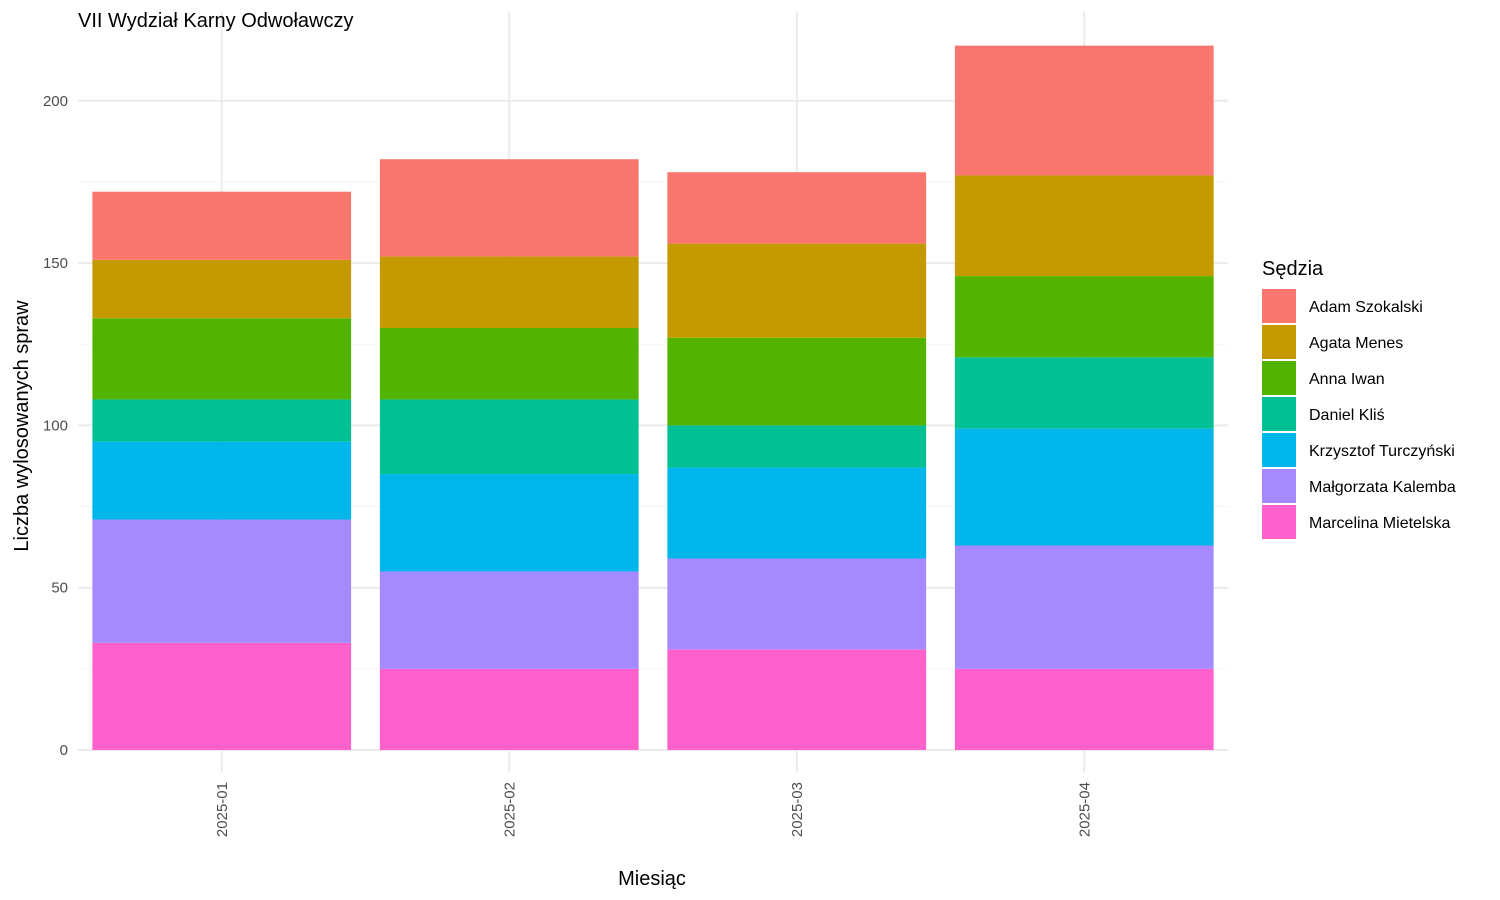 This screenshot has height=900, width=1500. I want to click on bar-segment: Małgorzata Kalemba 2025-03: 28, so click(797, 604).